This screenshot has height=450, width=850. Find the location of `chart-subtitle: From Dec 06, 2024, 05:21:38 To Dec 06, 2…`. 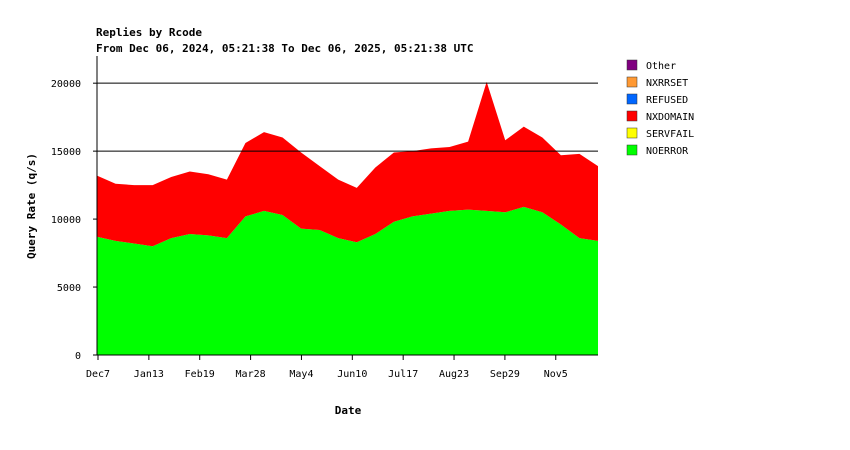

chart-subtitle: From Dec 06, 2024, 05:21:38 To Dec 06, 2… is located at coordinates (285, 48).